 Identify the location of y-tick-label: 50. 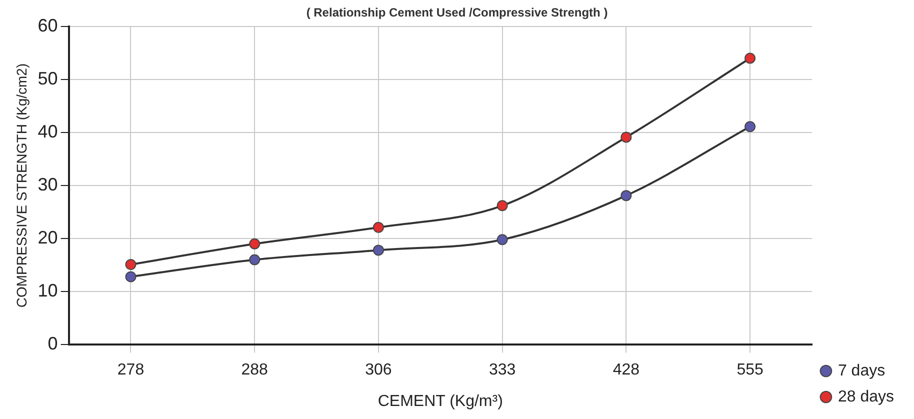
(48, 78).